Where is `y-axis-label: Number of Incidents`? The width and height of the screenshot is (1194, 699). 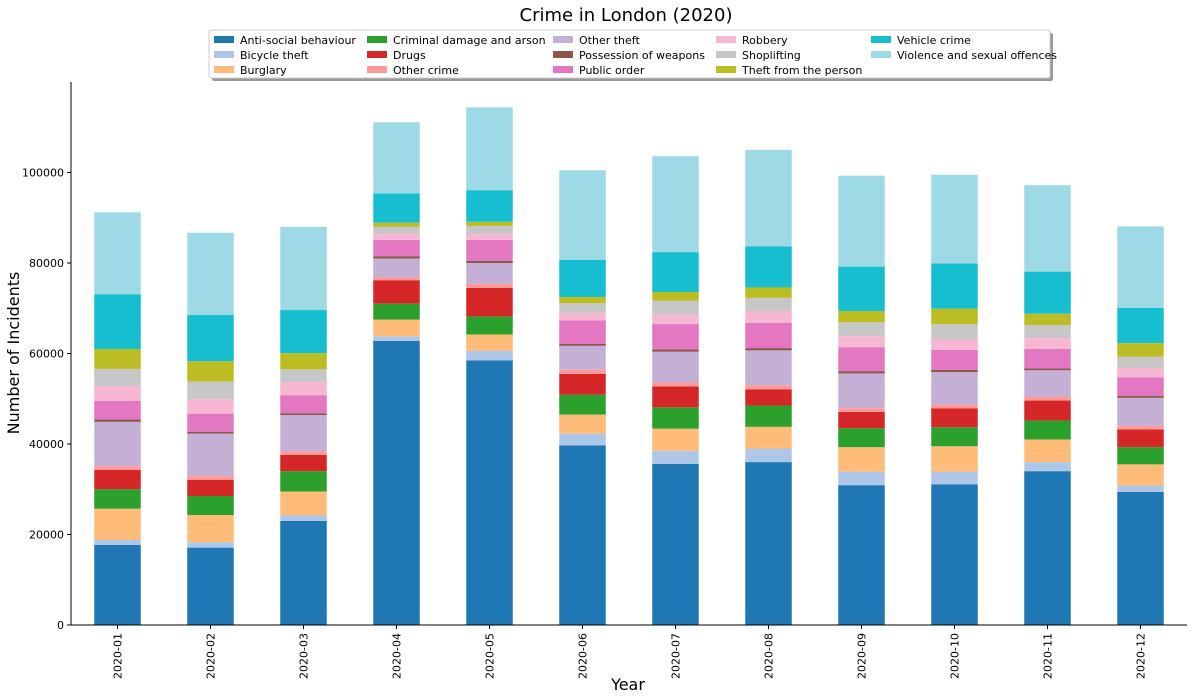
y-axis-label: Number of Incidents is located at coordinates (13, 353).